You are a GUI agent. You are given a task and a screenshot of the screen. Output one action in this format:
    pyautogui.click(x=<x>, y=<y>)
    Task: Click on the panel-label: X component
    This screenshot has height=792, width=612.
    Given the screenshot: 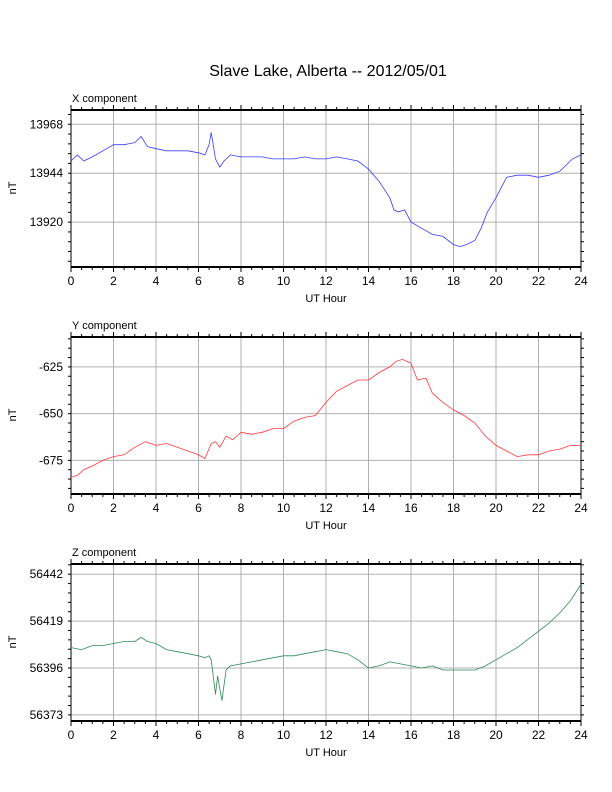 What is the action you would take?
    pyautogui.click(x=104, y=99)
    